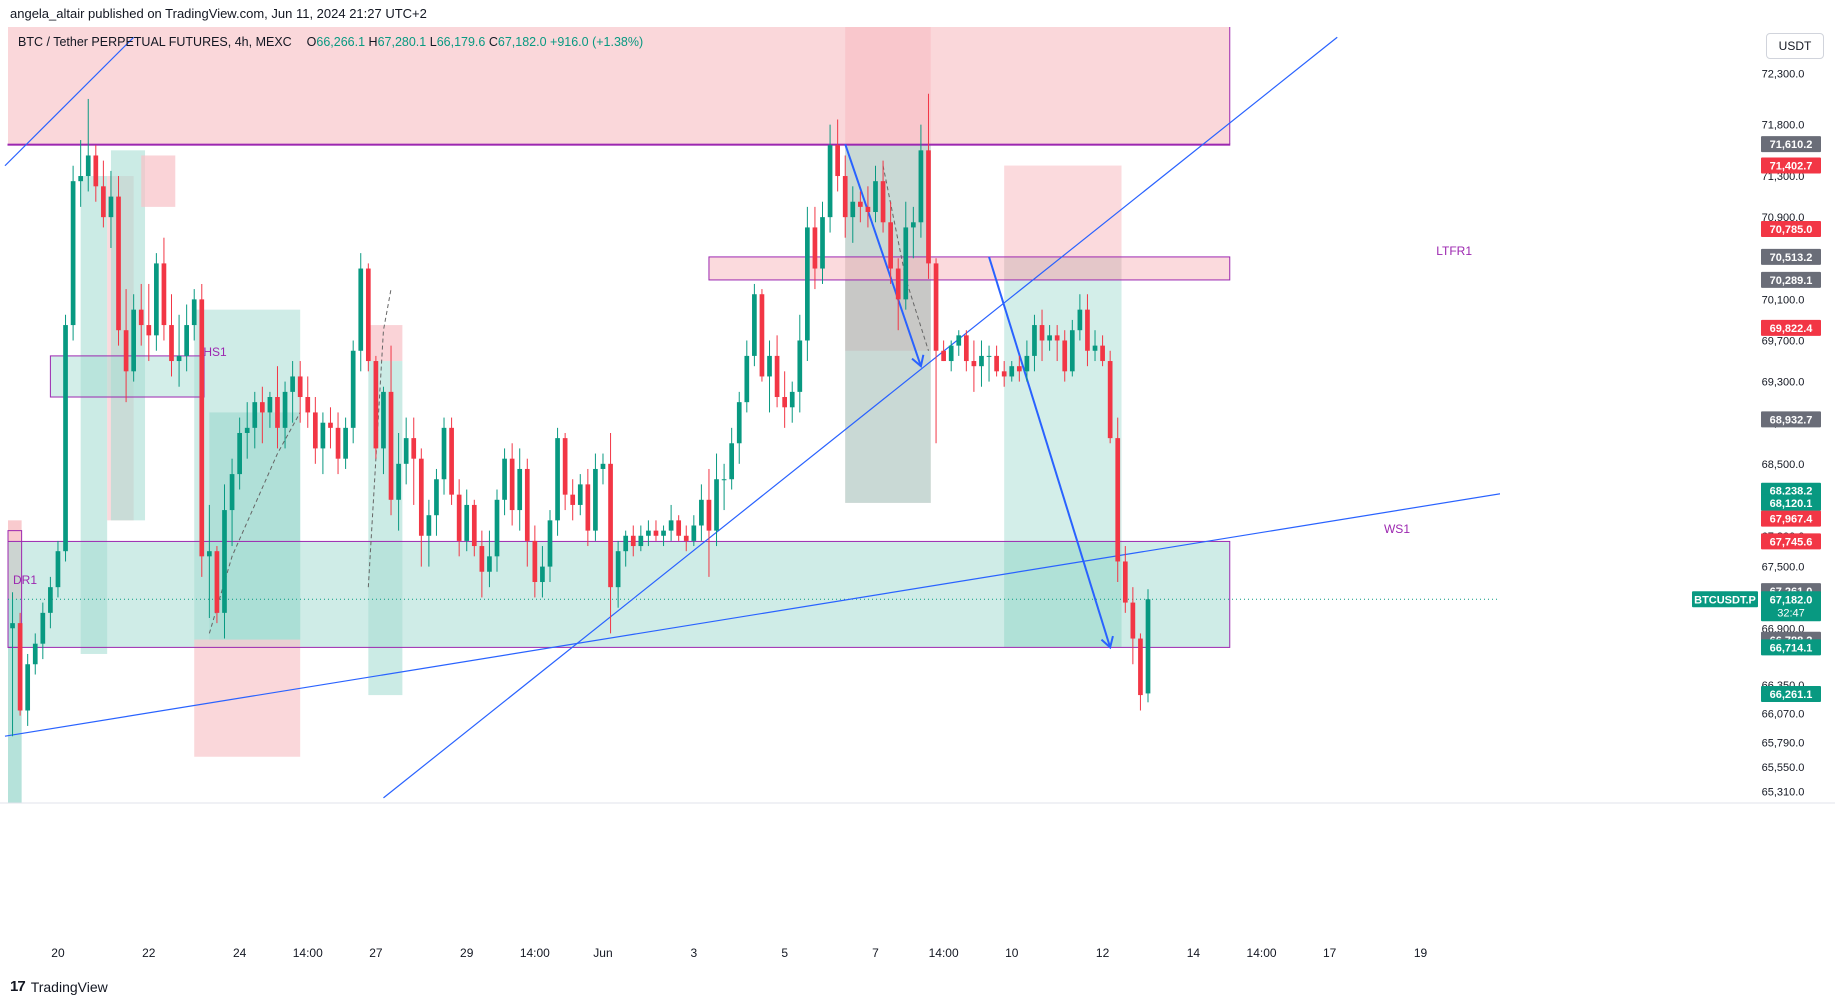 This screenshot has height=1003, width=1835. What do you see at coordinates (522, 42) in the screenshot?
I see `close-value: 67,182.0` at bounding box center [522, 42].